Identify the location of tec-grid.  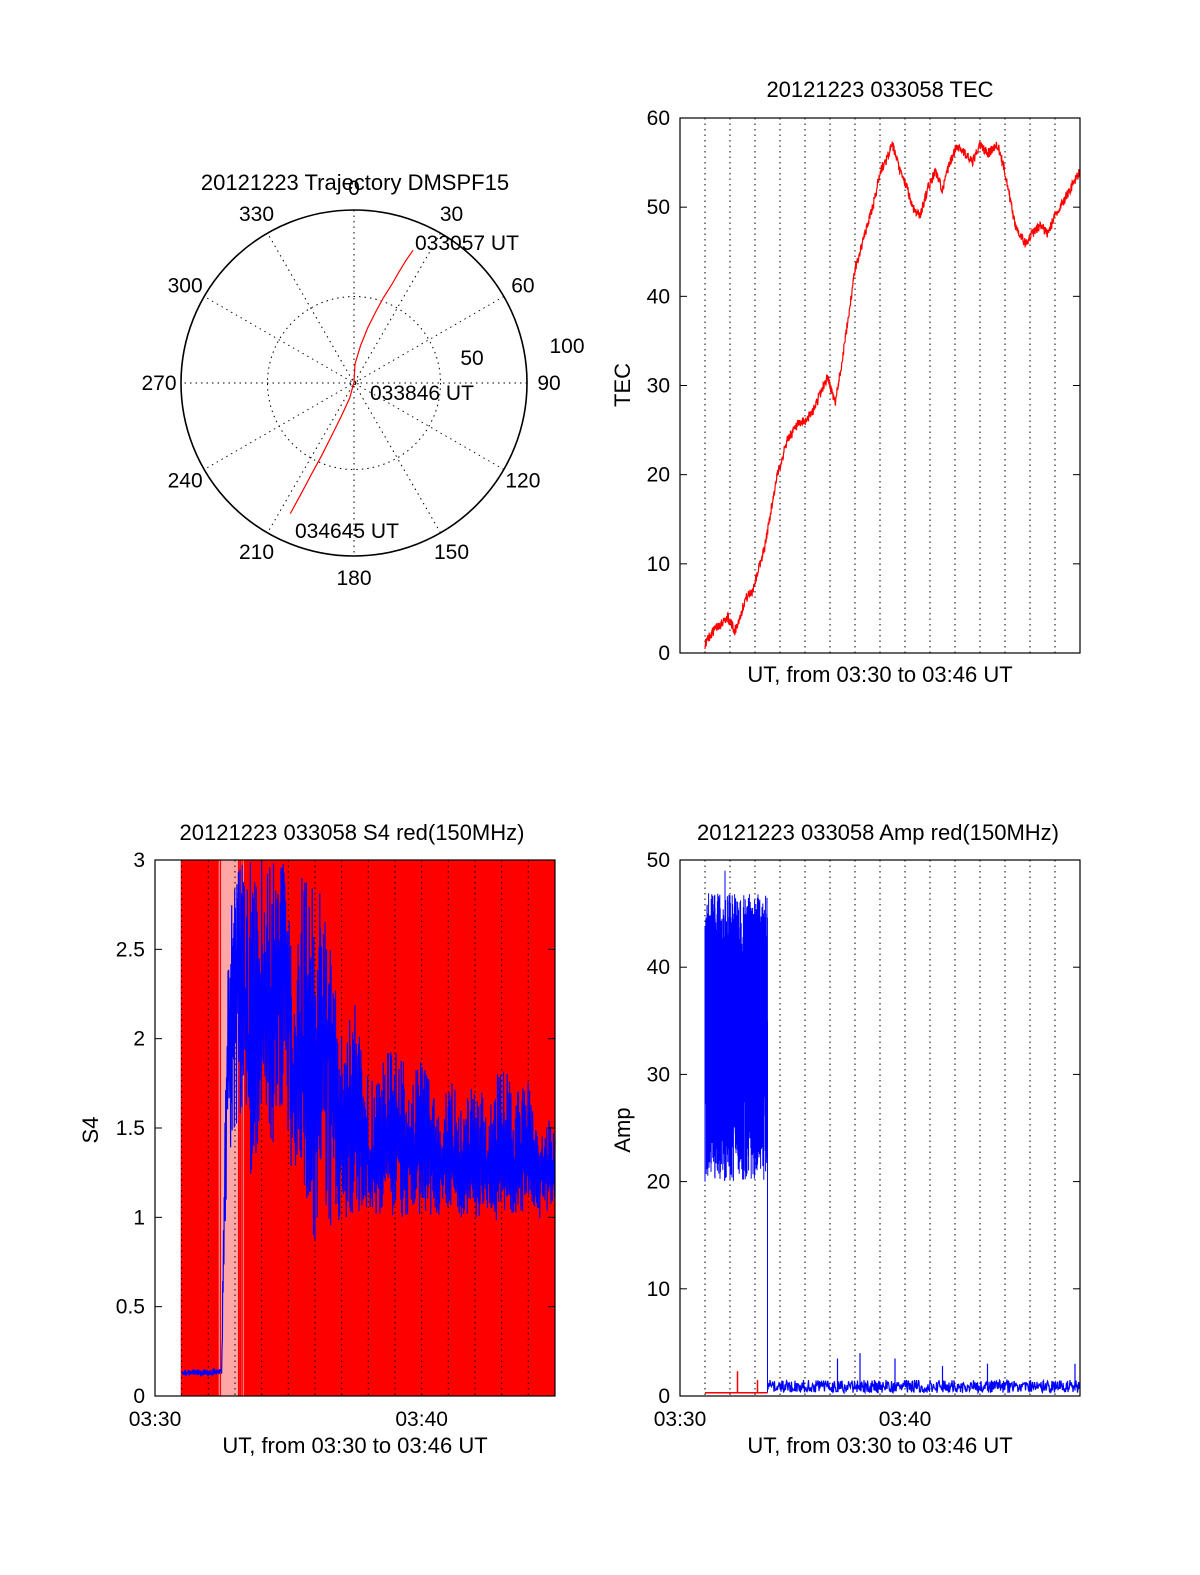
(880, 385).